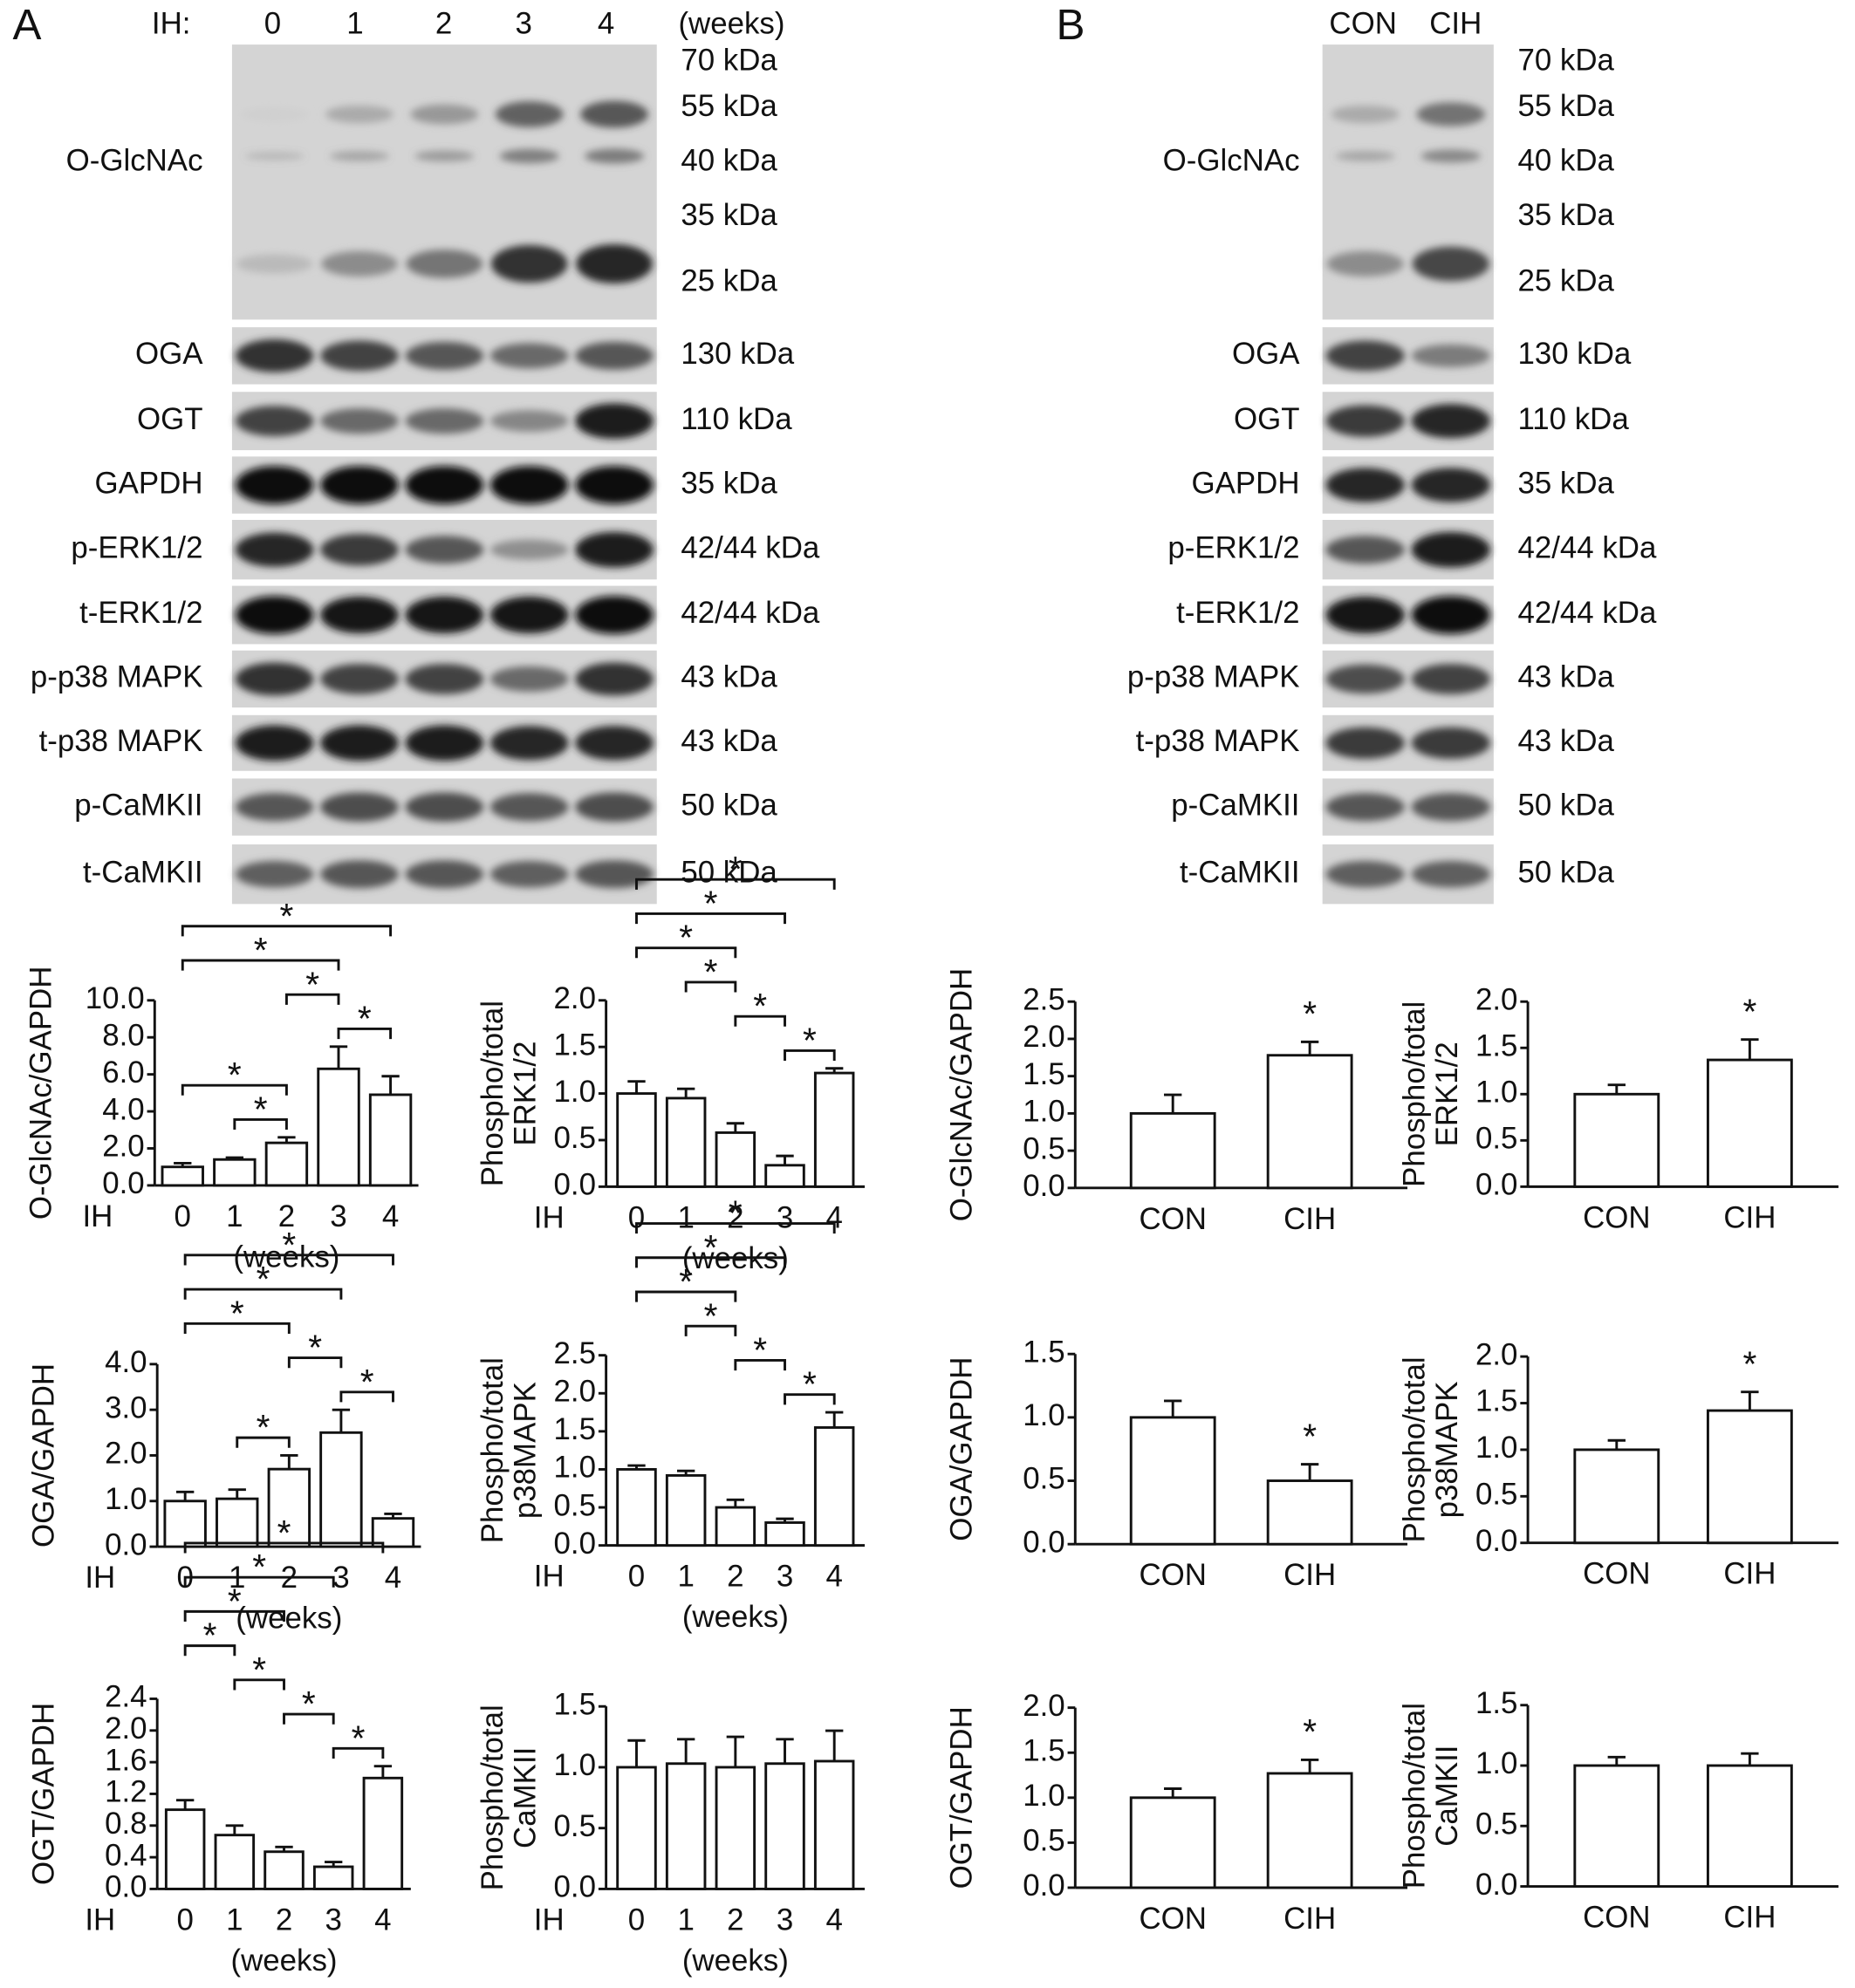  What do you see at coordinates (1565, 483) in the screenshot?
I see `kda-label: 35 kDa` at bounding box center [1565, 483].